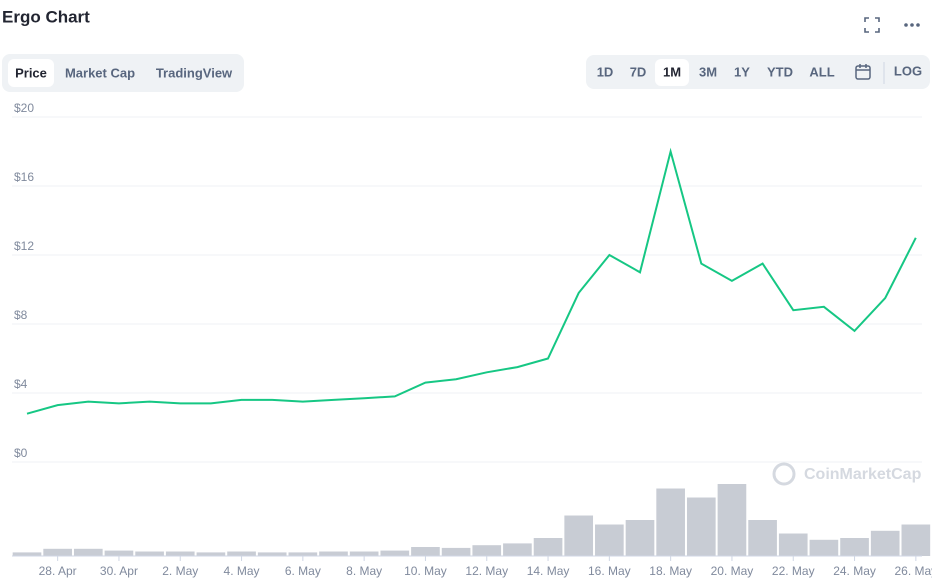 This screenshot has width=932, height=588. What do you see at coordinates (708, 71) in the screenshot?
I see `range-button: 3M` at bounding box center [708, 71].